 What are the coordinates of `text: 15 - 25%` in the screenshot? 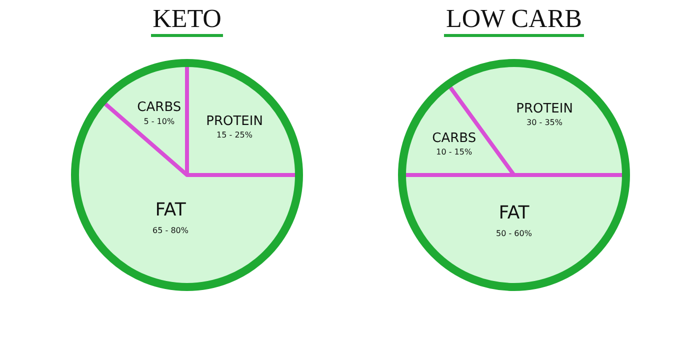 It's located at (234, 135).